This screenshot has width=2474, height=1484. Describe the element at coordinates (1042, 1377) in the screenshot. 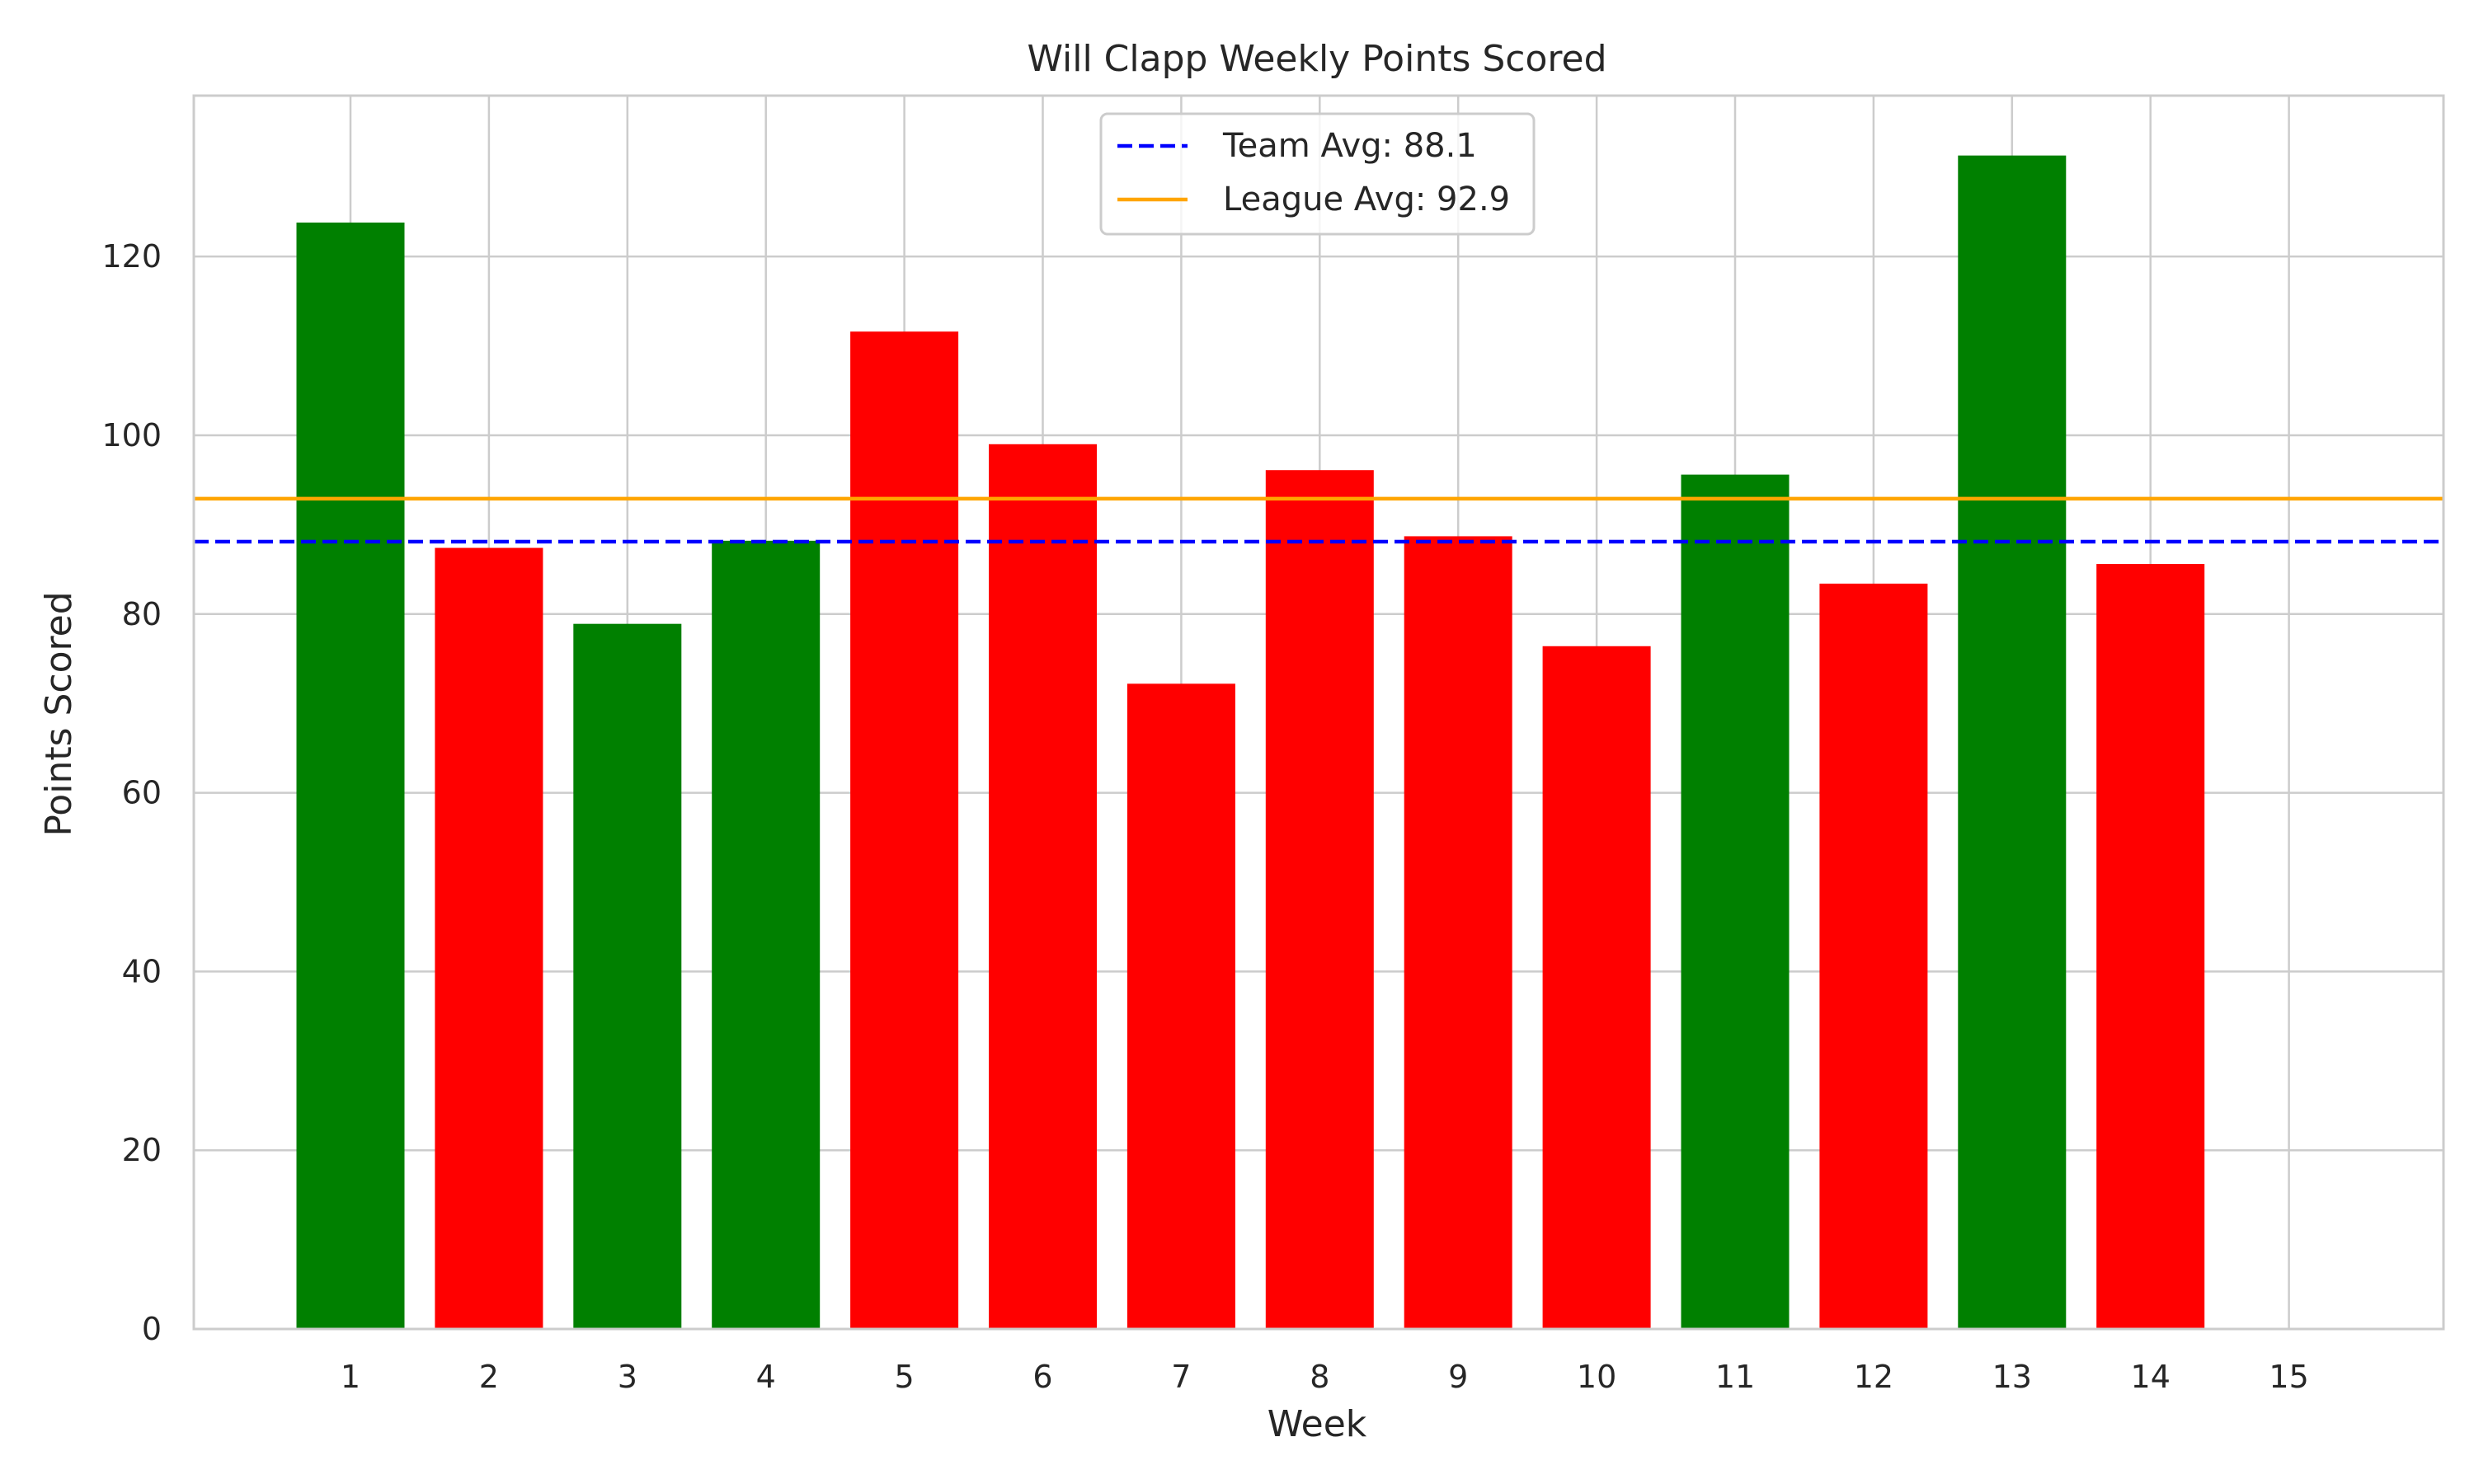

I see `x-tick-label: 6` at that location.